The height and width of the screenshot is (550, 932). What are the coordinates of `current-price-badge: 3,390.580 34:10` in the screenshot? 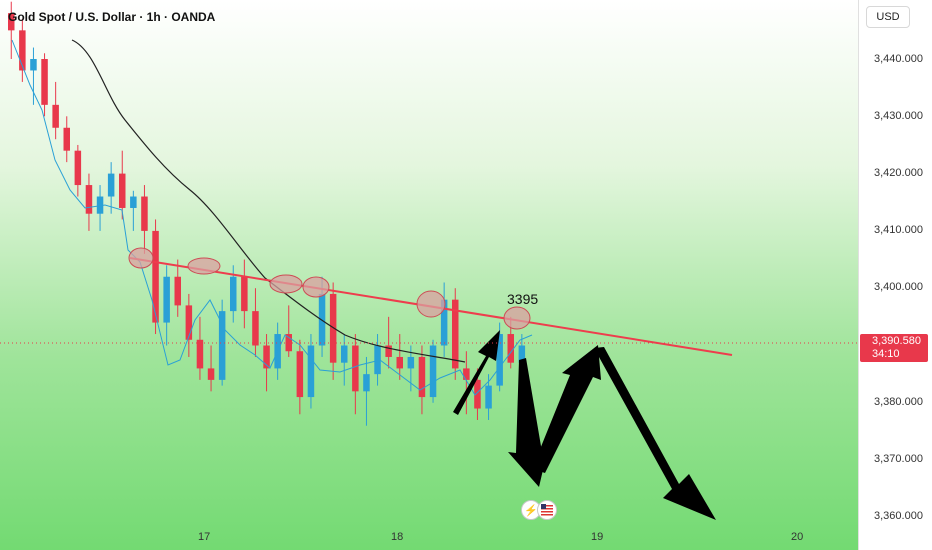 It's located at (894, 348).